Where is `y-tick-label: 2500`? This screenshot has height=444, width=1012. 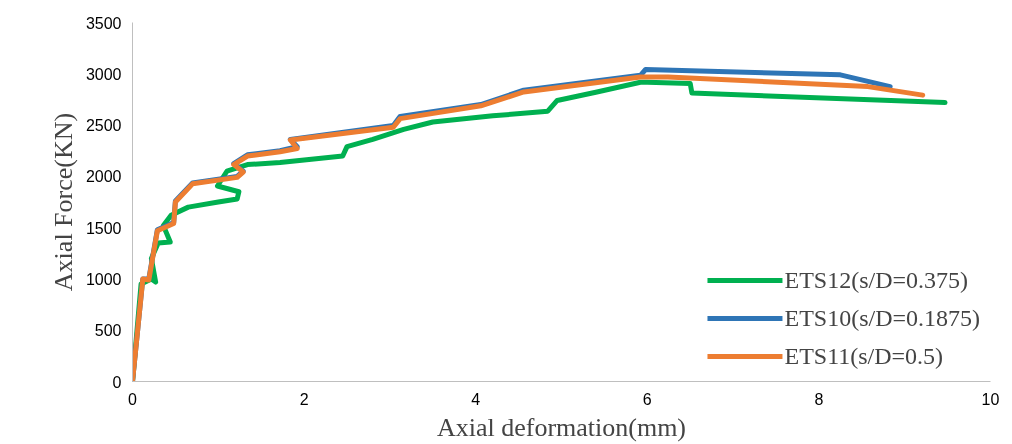
y-tick-label: 2500 is located at coordinates (103, 126).